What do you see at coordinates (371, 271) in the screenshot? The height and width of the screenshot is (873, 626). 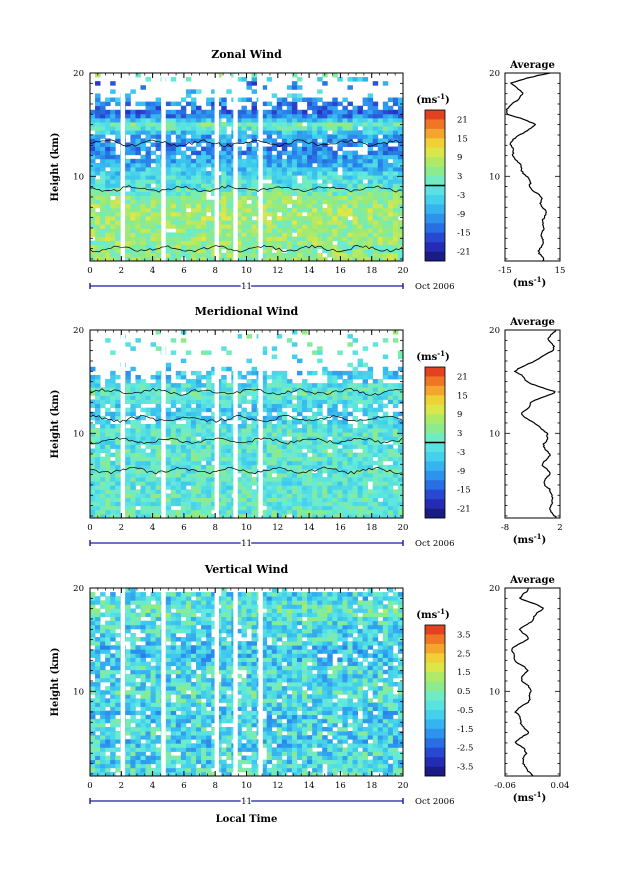 I see `x-tick-label: 18` at bounding box center [371, 271].